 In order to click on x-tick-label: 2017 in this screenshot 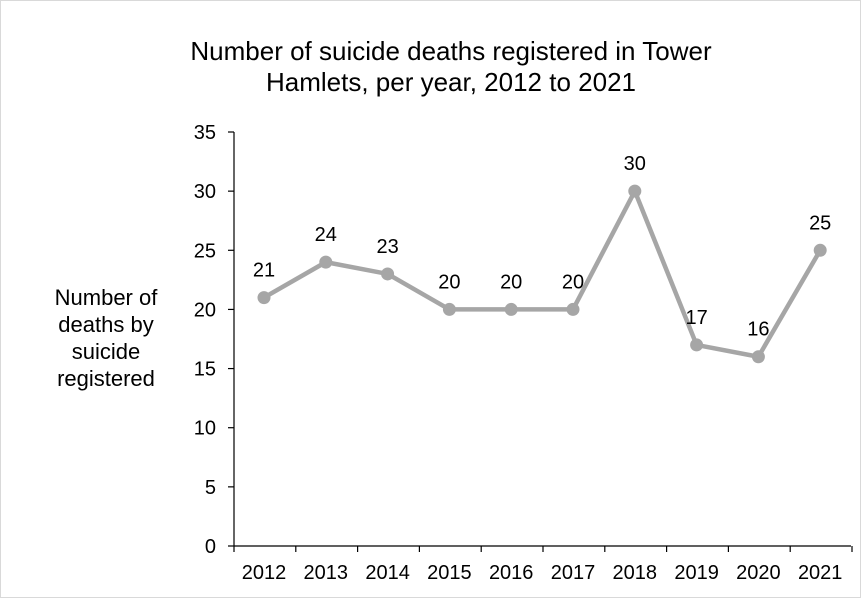, I will do `click(573, 573)`.